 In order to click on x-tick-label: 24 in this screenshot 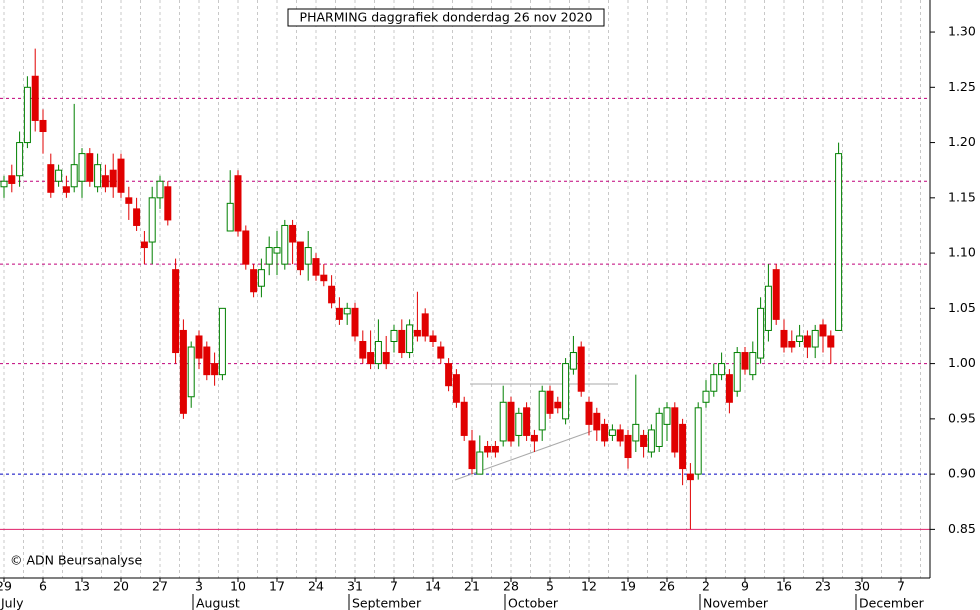, I will do `click(316, 586)`.